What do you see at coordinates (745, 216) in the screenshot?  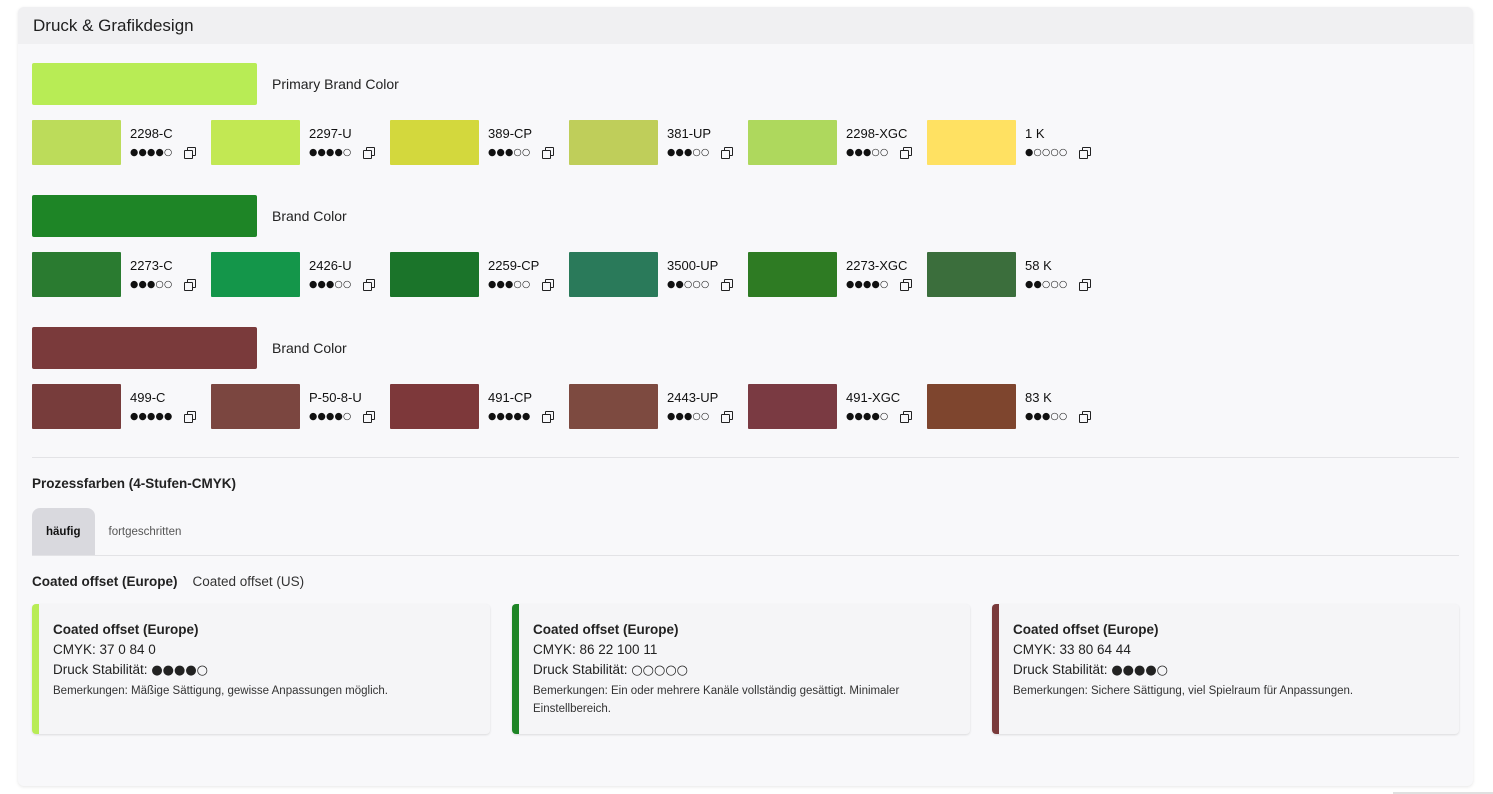 I see `brand-color-row: Brand Color` at bounding box center [745, 216].